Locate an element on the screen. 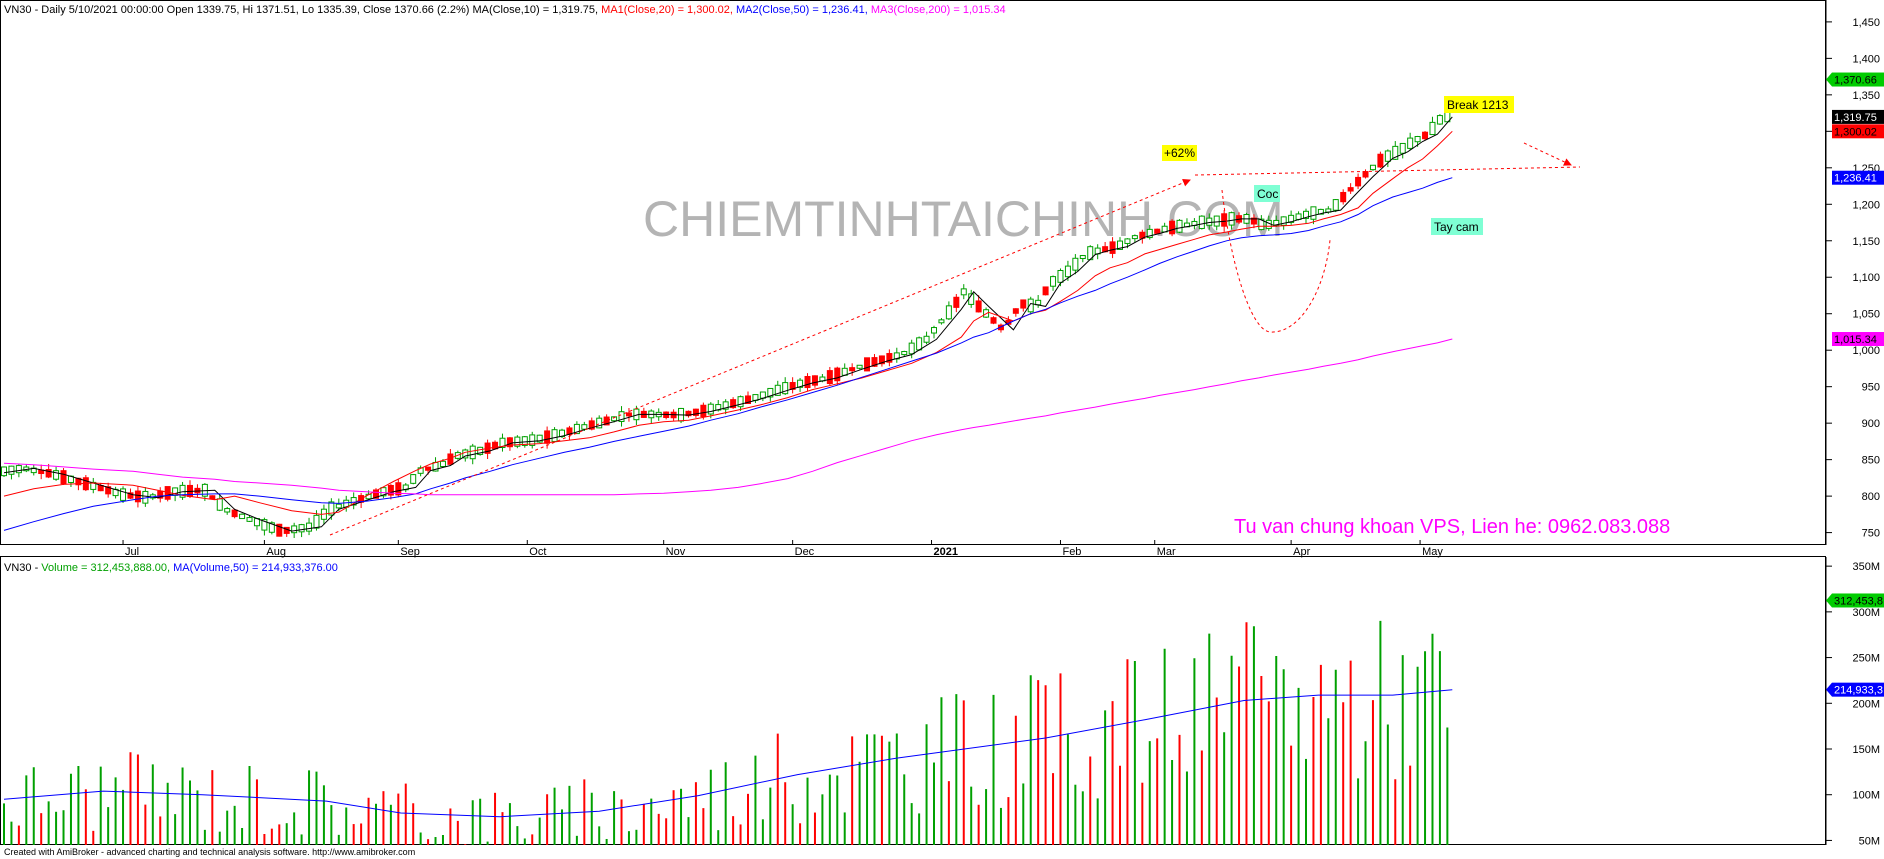 The image size is (1884, 859). ma200-tag-box is located at coordinates (1858, 339).